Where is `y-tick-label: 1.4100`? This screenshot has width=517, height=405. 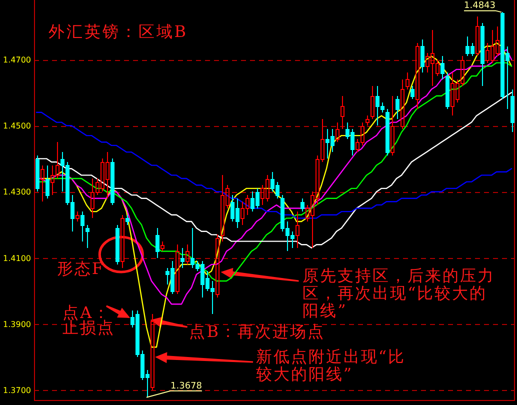 y-tick-label: 1.4100 is located at coordinates (17, 258).